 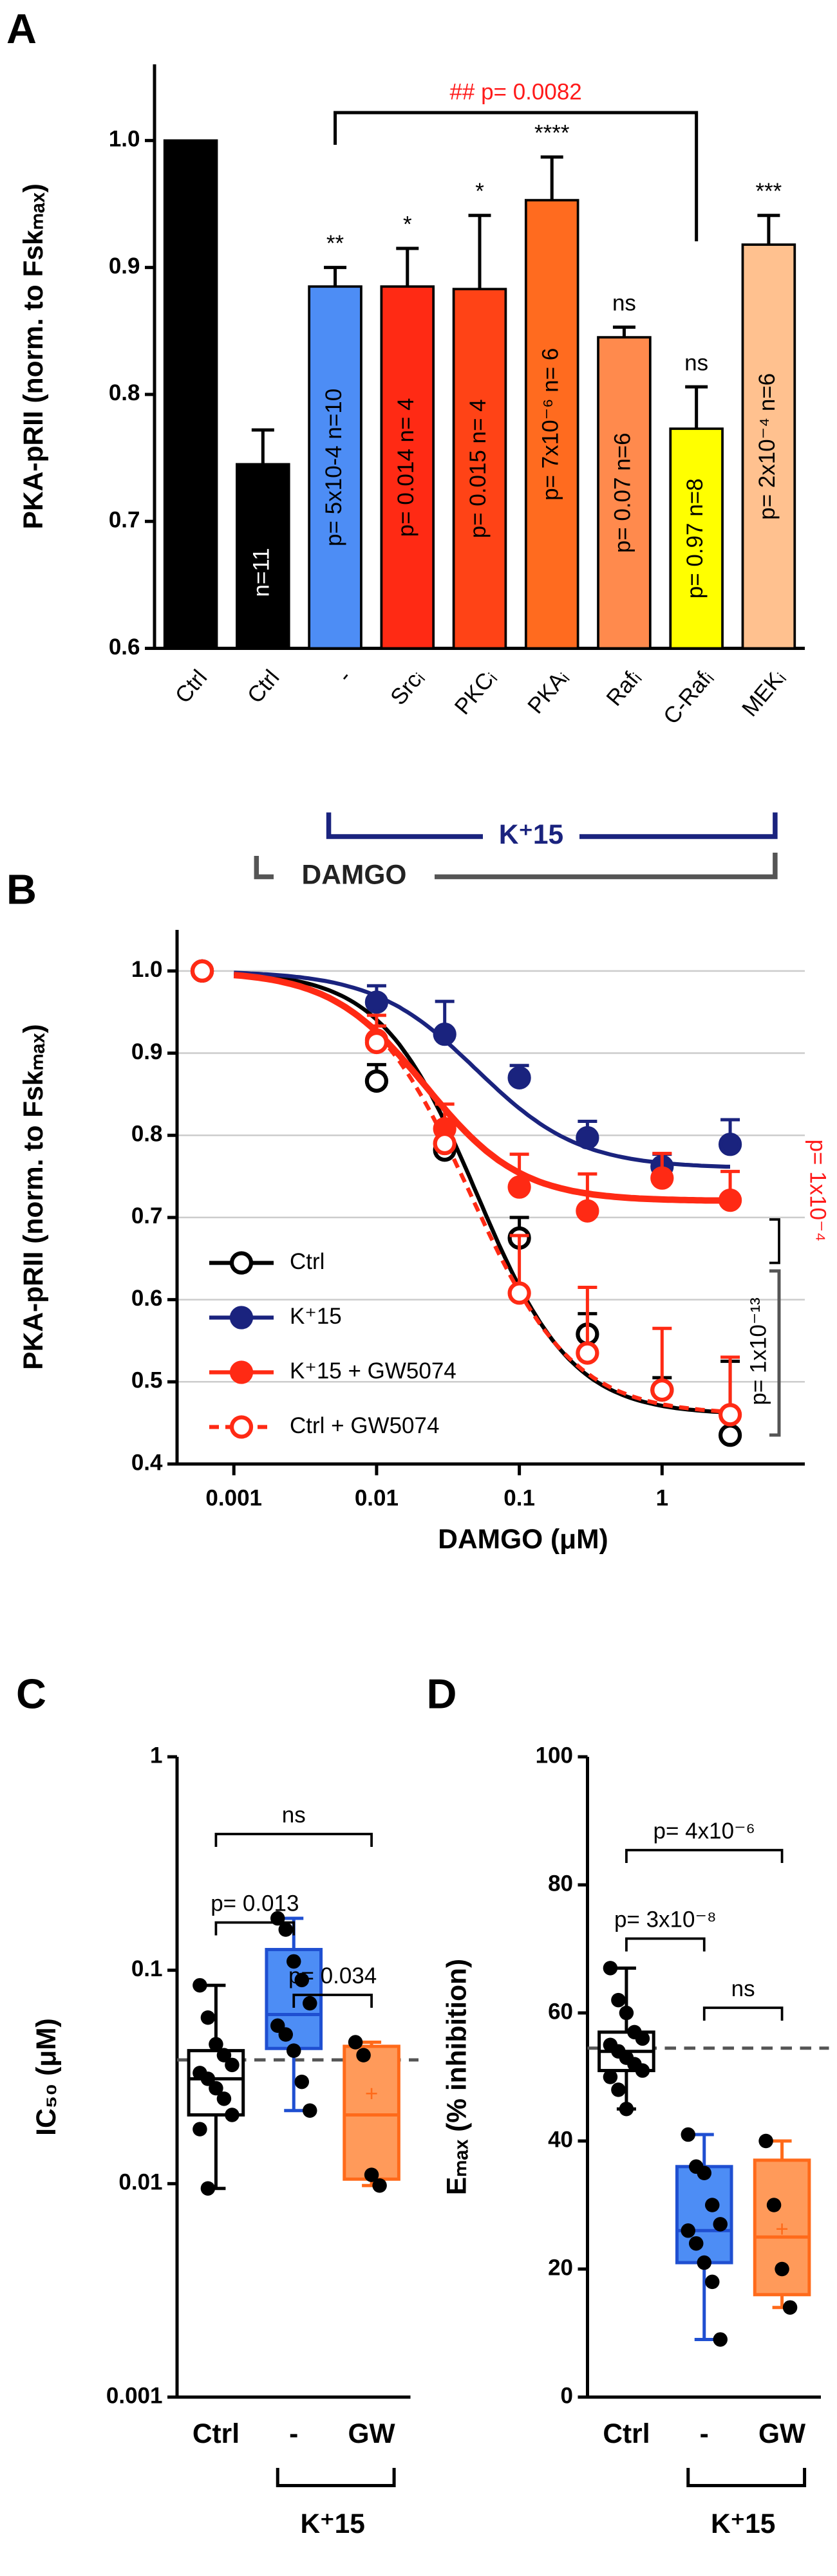 I want to click on y-tick-label: 1.0, so click(x=124, y=139).